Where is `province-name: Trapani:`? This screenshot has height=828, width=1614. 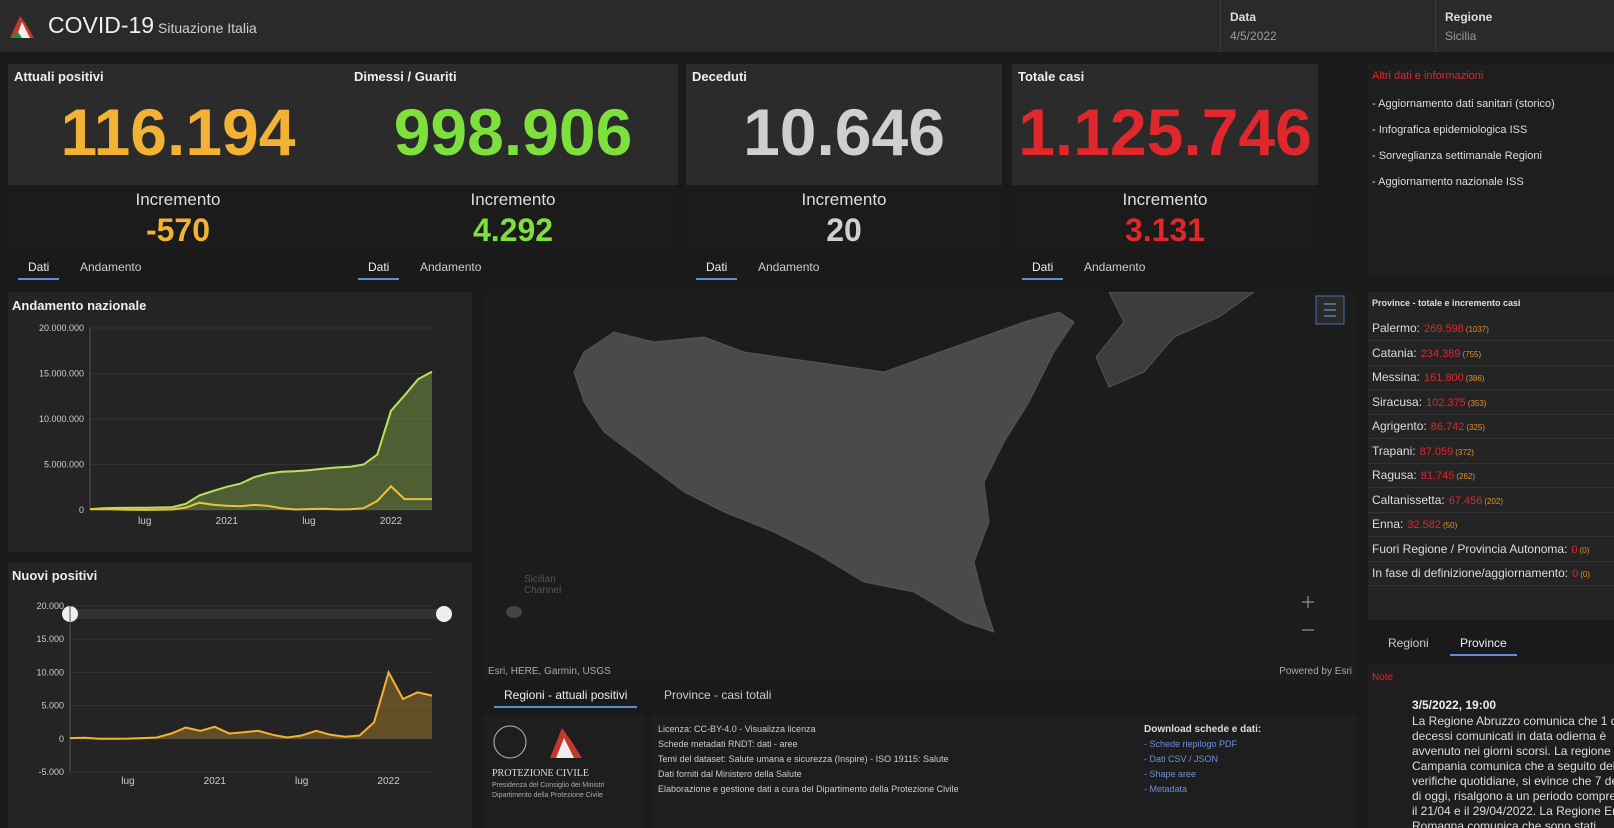 province-name: Trapani: is located at coordinates (1394, 450).